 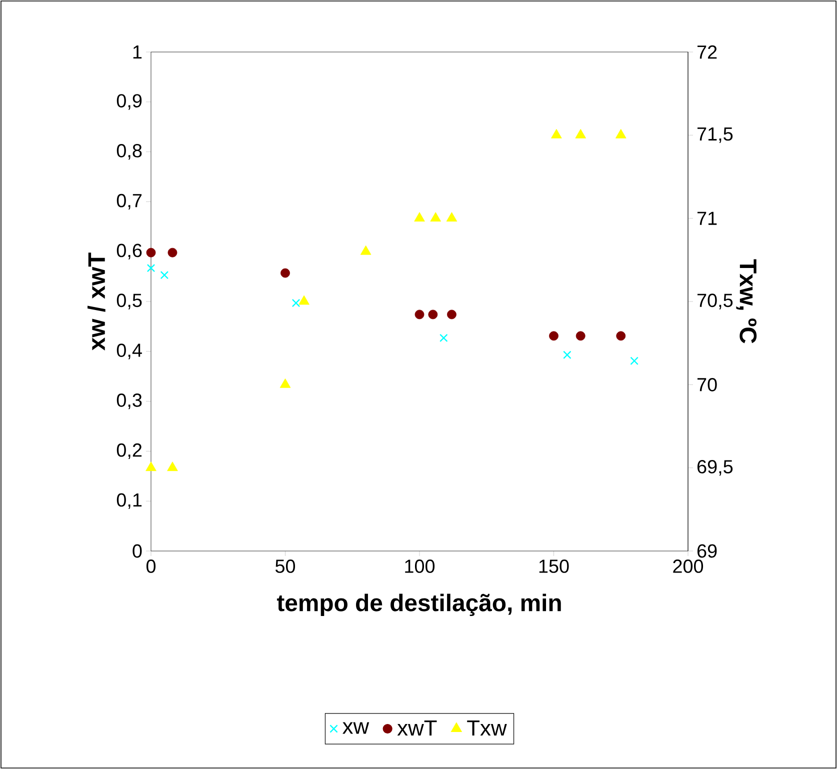 I want to click on x-tick-label: 150, so click(x=554, y=566).